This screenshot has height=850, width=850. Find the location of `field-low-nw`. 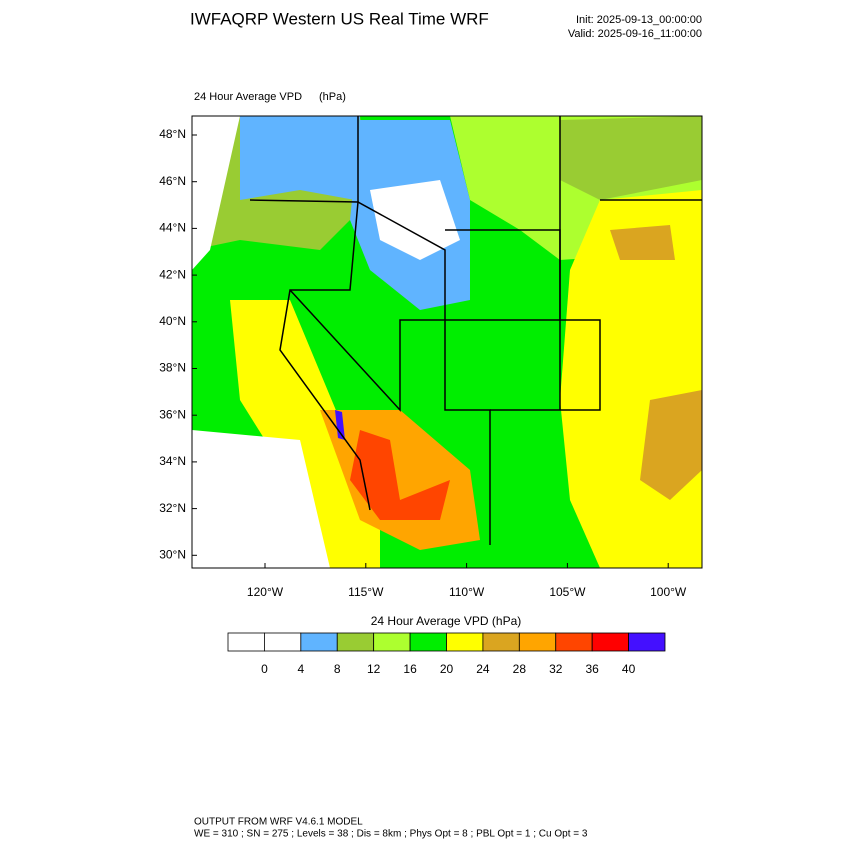

field-low-nw is located at coordinates (300, 158).